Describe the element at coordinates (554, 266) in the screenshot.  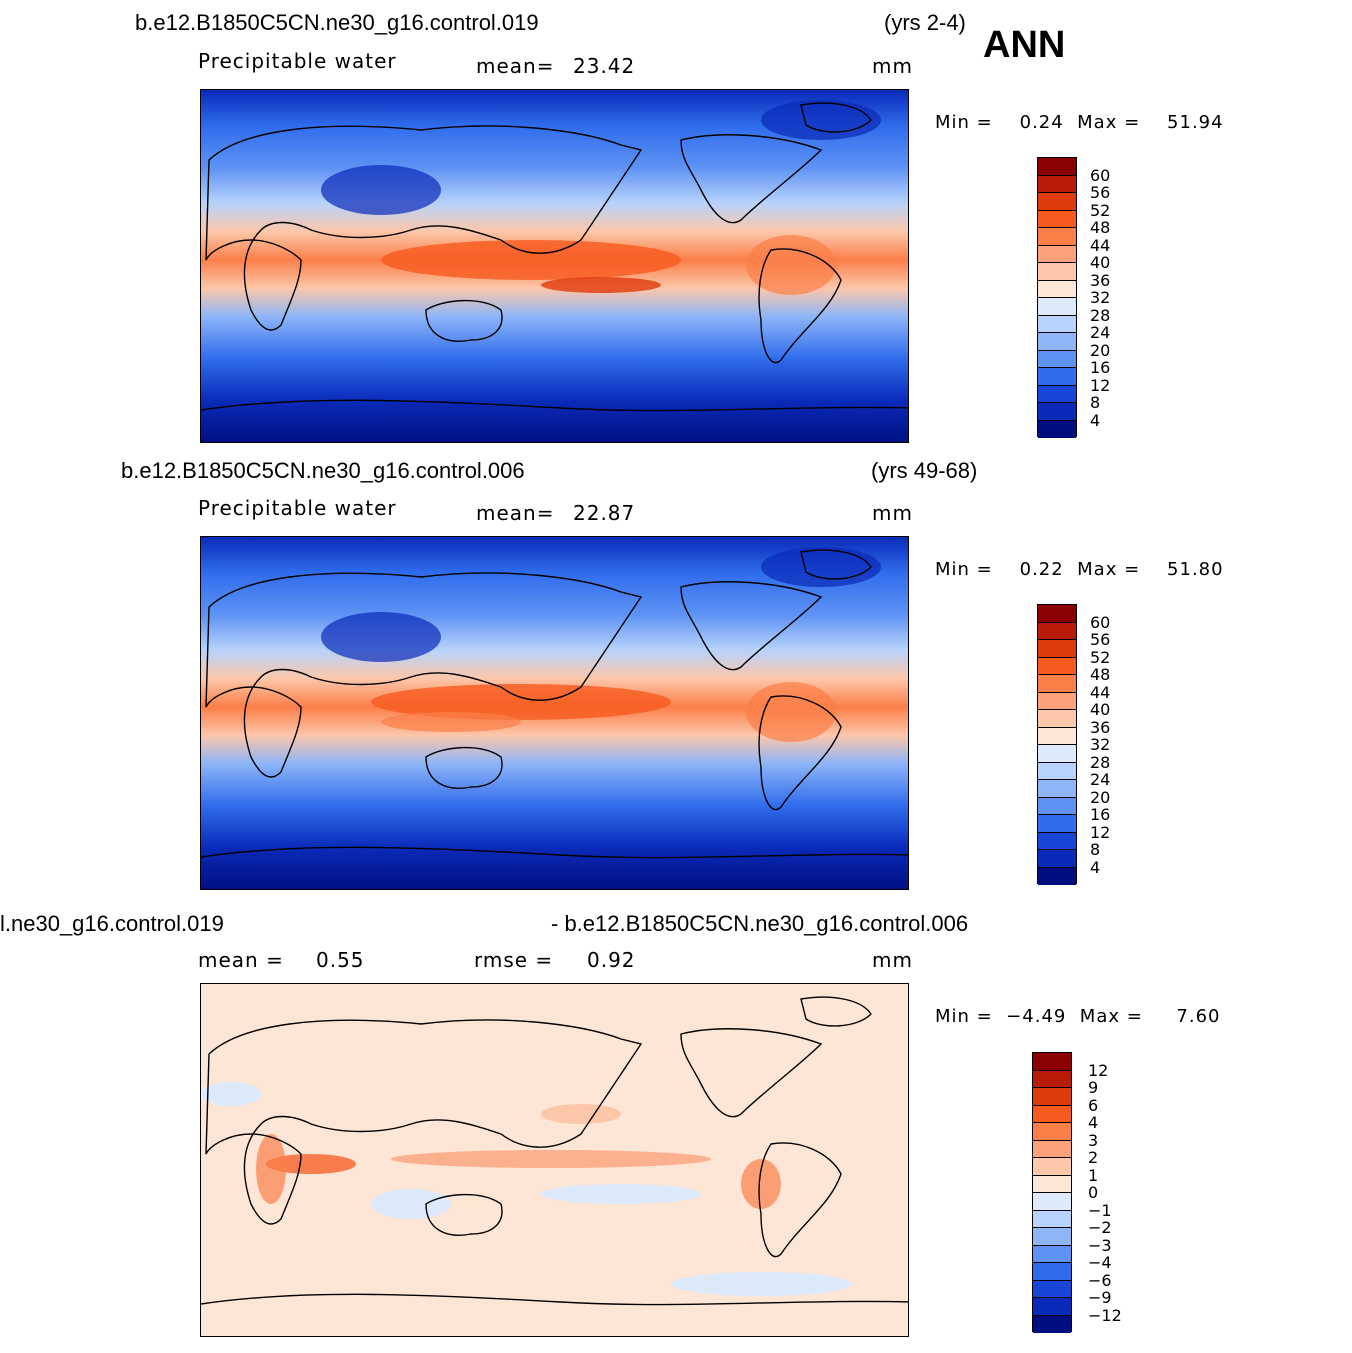
I see `panel1-map` at that location.